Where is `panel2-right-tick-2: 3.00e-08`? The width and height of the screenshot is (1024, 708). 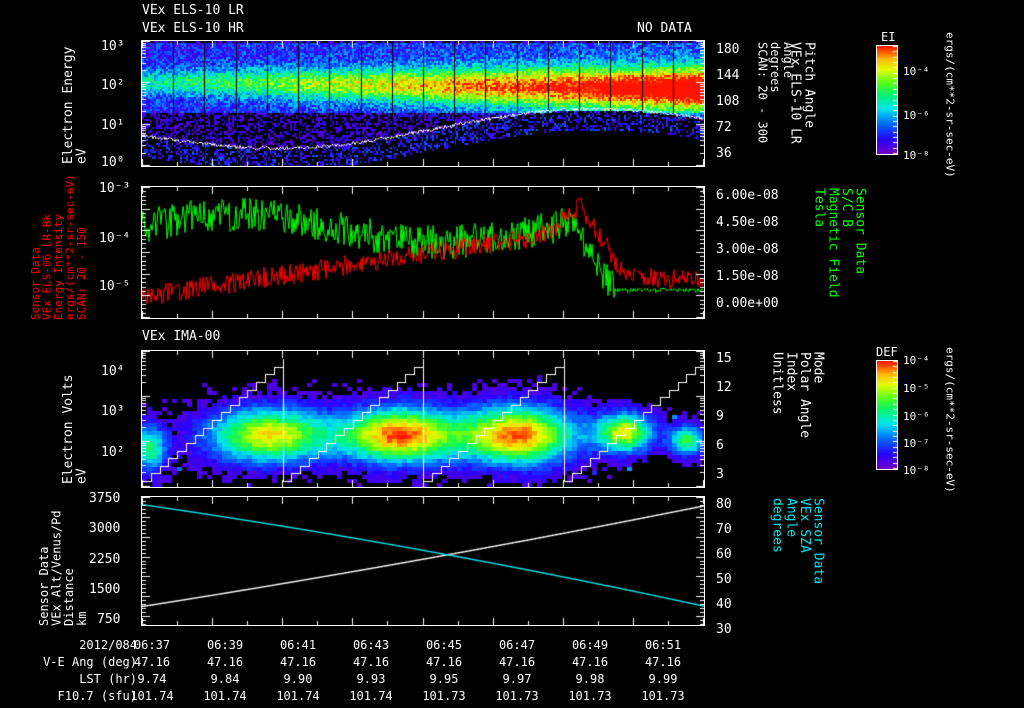 panel2-right-tick-2: 3.00e-08 is located at coordinates (747, 249).